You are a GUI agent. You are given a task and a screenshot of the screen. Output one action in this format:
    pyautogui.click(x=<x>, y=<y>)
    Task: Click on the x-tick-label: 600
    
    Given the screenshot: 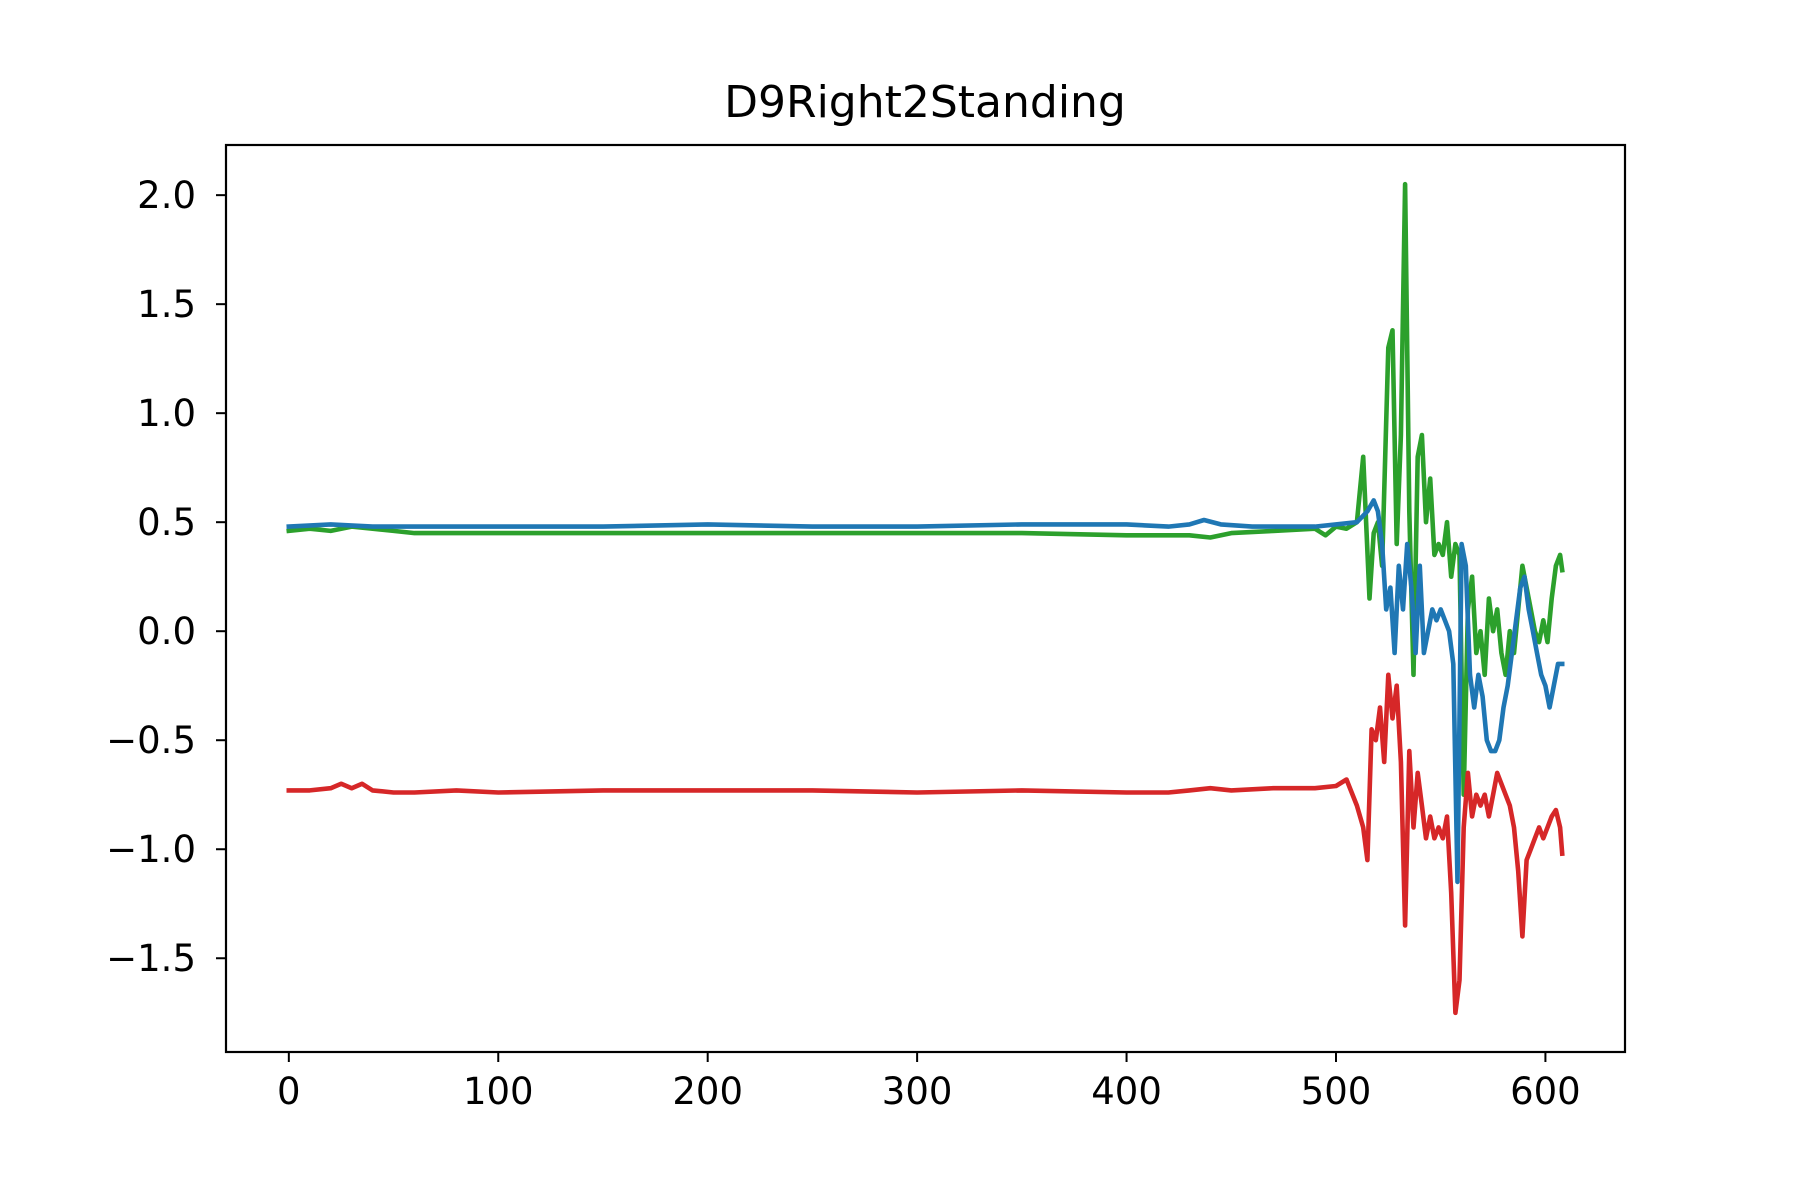 What is the action you would take?
    pyautogui.click(x=1545, y=1091)
    